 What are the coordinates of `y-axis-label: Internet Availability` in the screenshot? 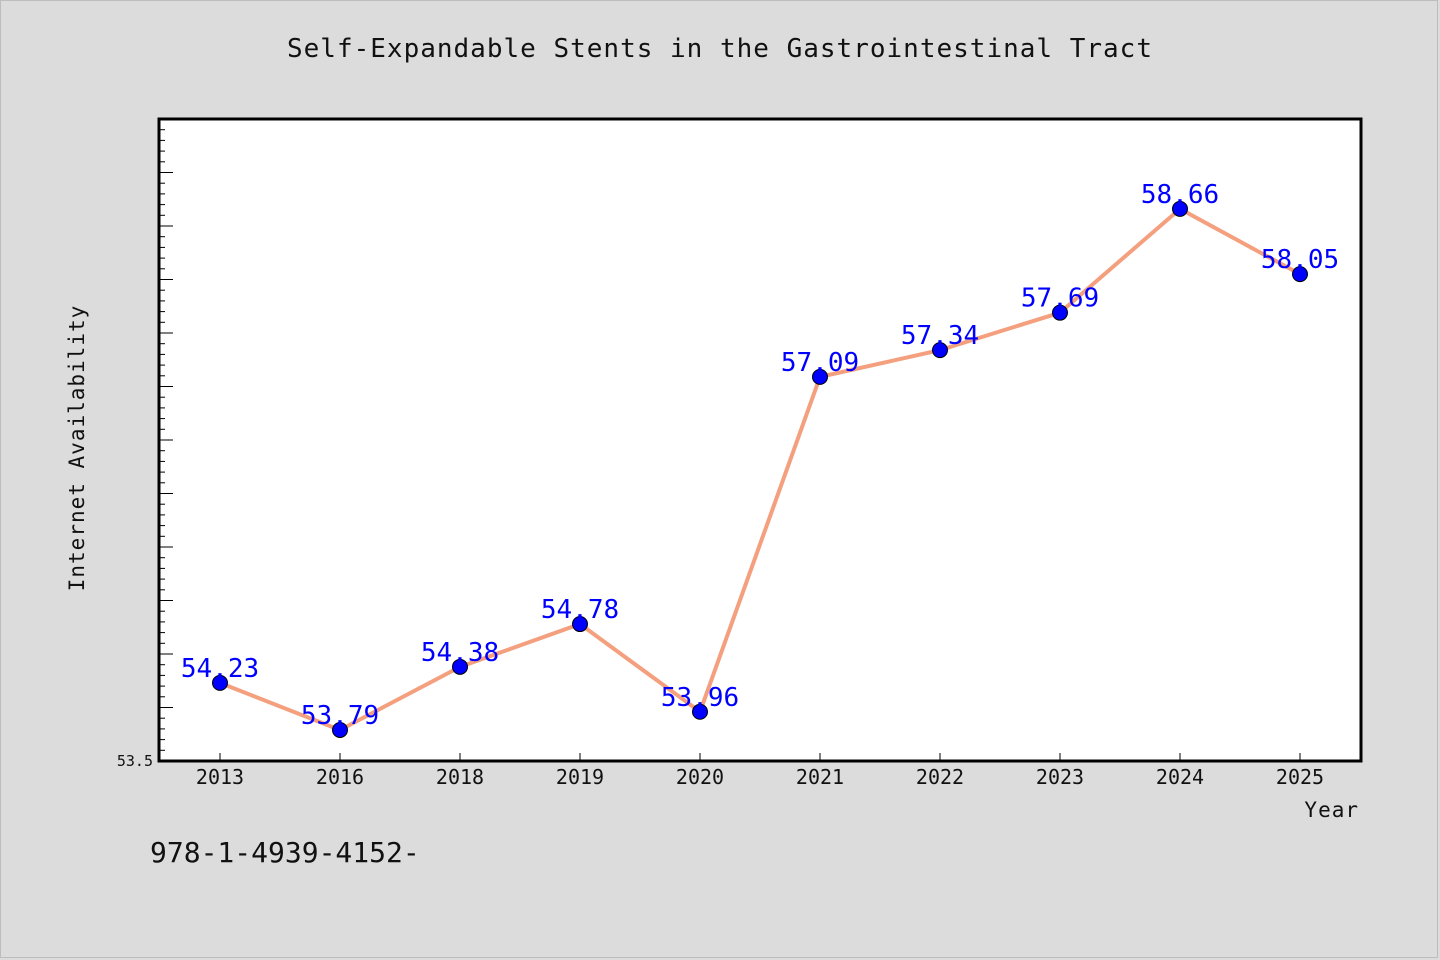 It's located at (77, 448).